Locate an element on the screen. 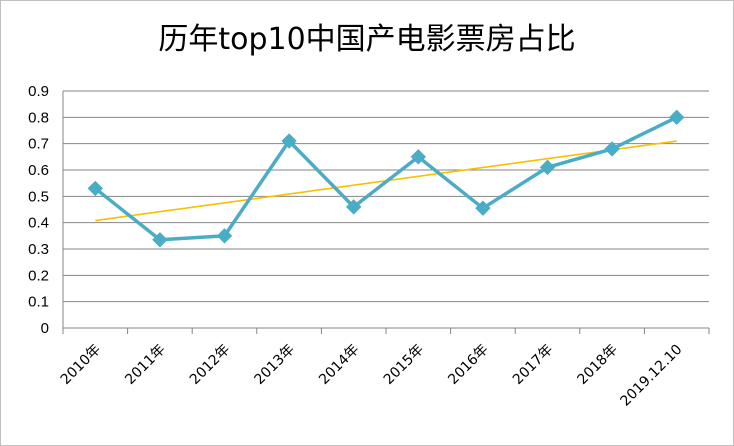 This screenshot has height=446, width=734. x-tick-label: 2012年 is located at coordinates (210, 365).